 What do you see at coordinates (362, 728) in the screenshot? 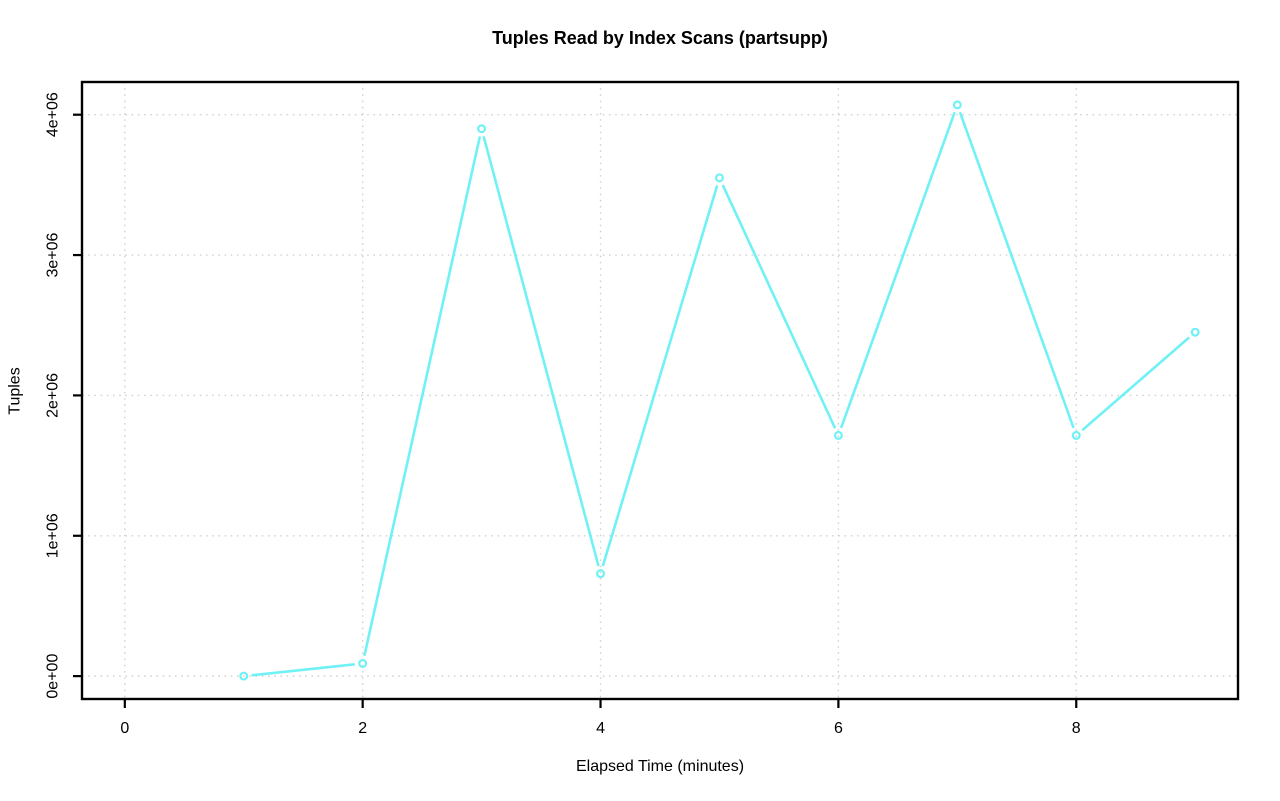
I see `x-tick-label: 2` at bounding box center [362, 728].